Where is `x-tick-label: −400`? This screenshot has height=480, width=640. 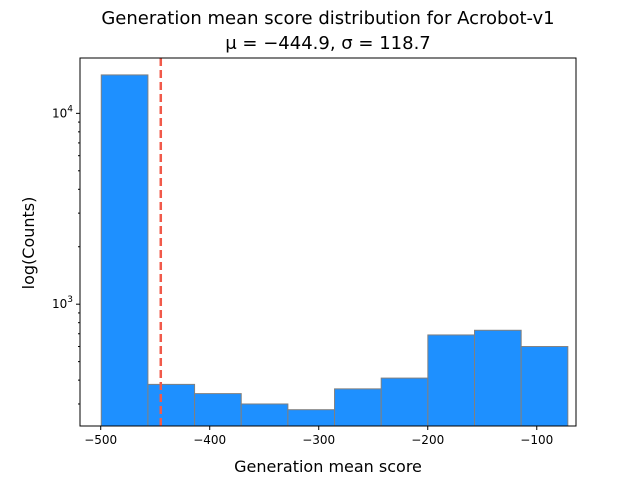 x-tick-label: −400 is located at coordinates (209, 440).